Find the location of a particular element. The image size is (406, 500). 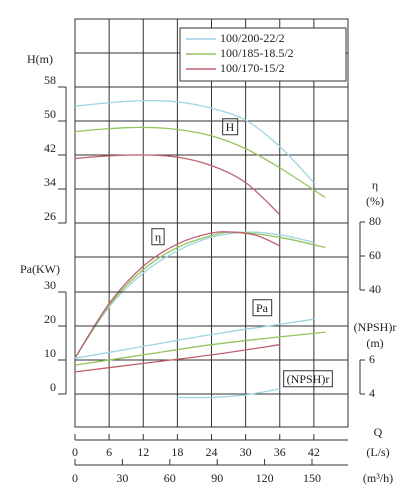

y-tick-label: 80 is located at coordinates (375, 221).